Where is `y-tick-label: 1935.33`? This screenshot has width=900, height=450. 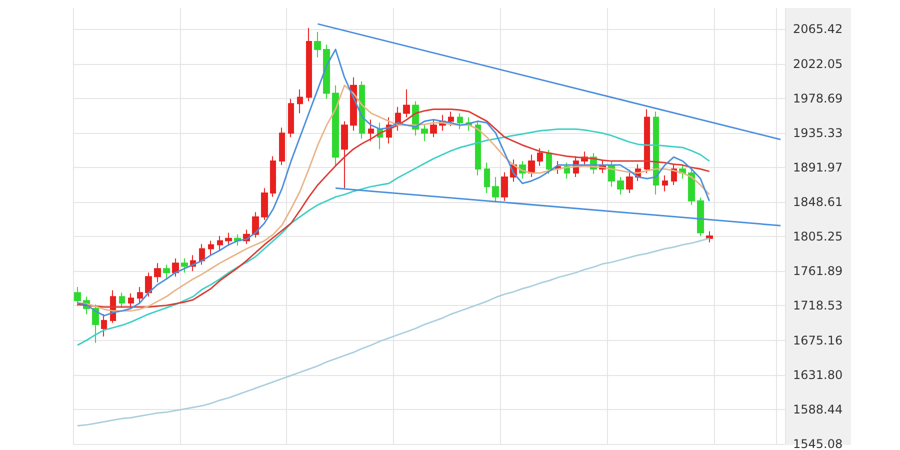 y-tick-label: 1935.33 is located at coordinates (818, 133).